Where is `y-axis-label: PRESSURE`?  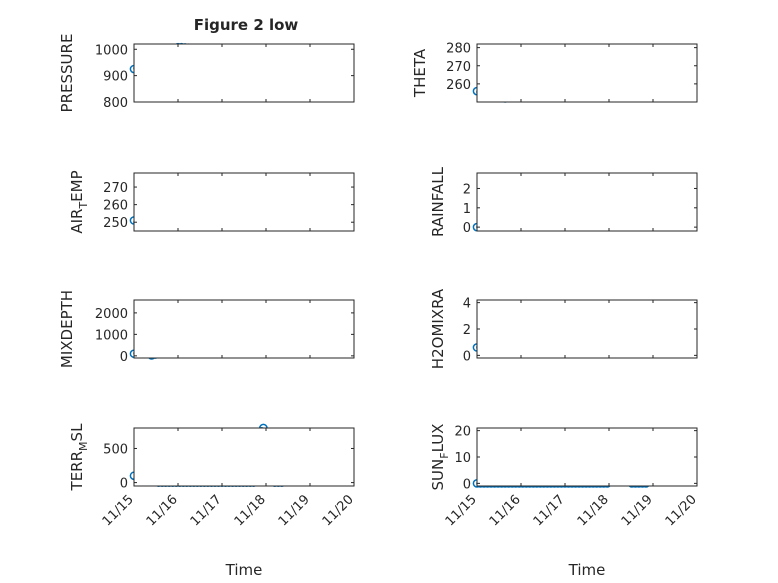
y-axis-label: PRESSURE is located at coordinates (67, 73).